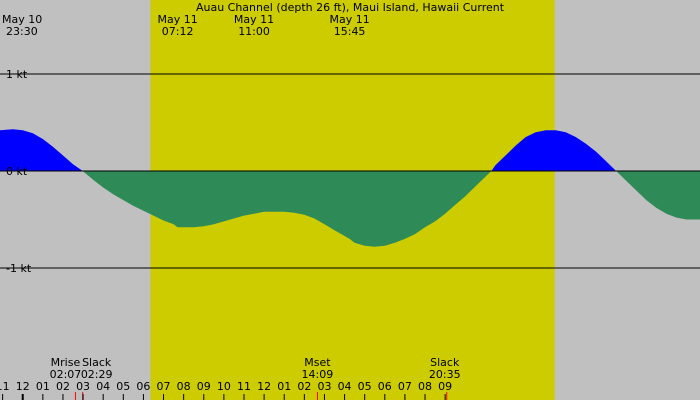  I want to click on flood-area, so click(350, 150).